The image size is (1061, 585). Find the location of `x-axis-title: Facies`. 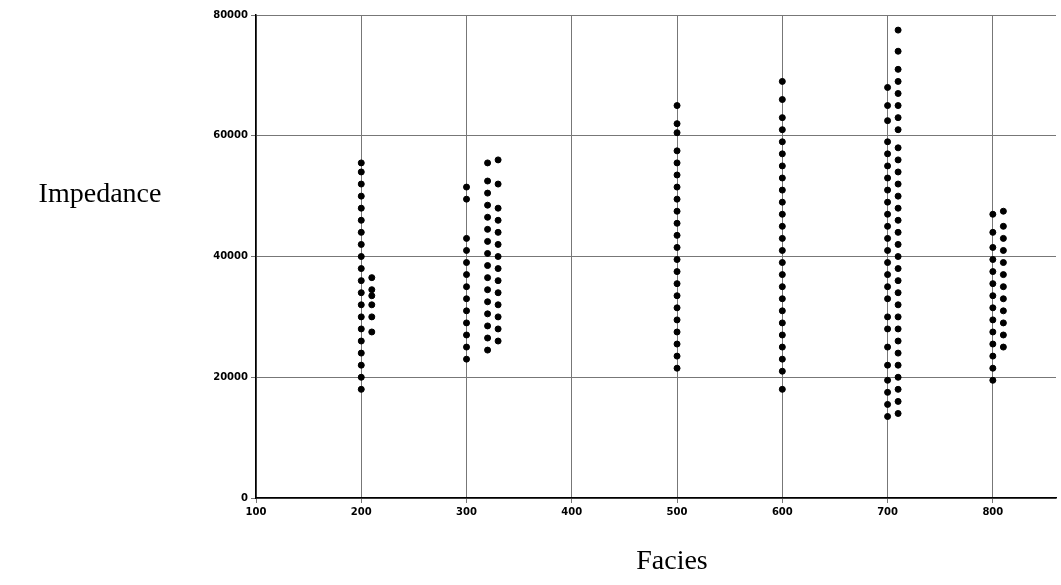

x-axis-title: Facies is located at coordinates (672, 560).